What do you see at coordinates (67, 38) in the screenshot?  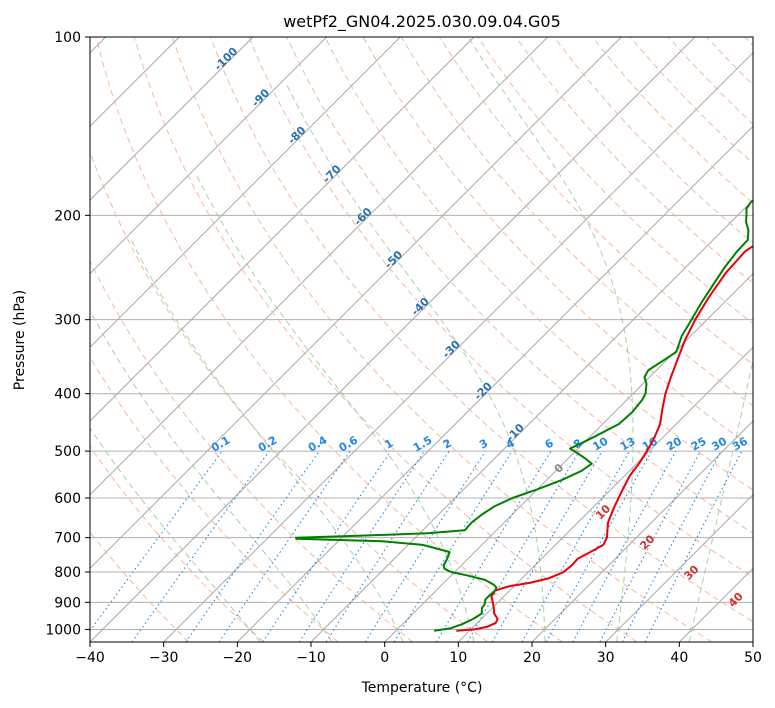 I see `y-tick-label: 100` at bounding box center [67, 38].